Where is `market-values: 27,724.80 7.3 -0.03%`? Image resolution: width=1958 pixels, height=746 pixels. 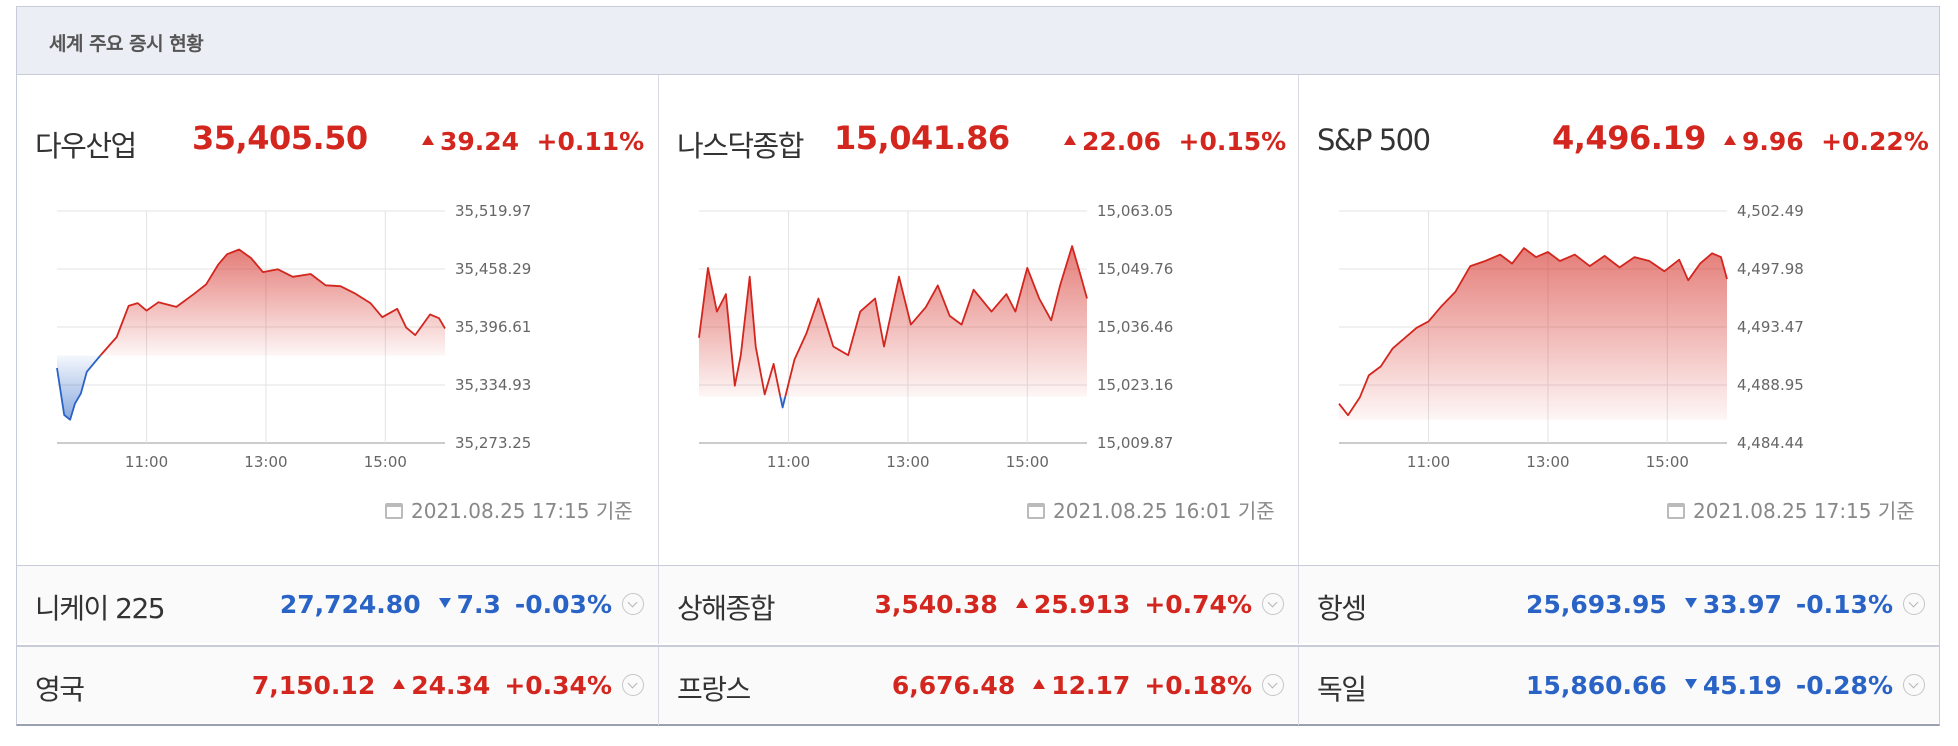
market-values: 27,724.80 7.3 -0.03% is located at coordinates (446, 604).